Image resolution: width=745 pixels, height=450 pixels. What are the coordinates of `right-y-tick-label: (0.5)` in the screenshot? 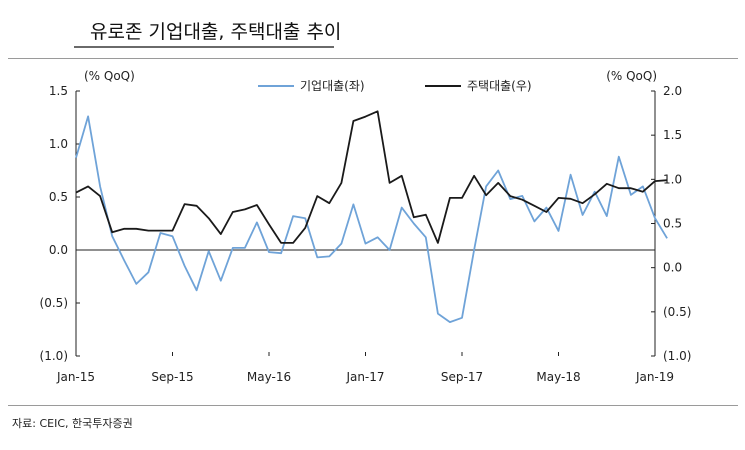 It's located at (677, 312).